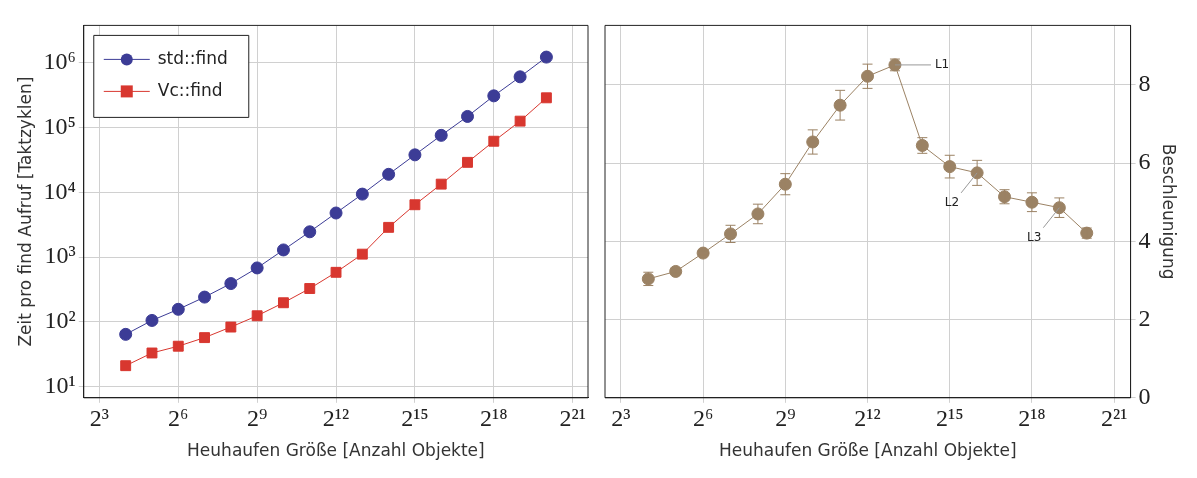 The width and height of the screenshot is (1197, 478). I want to click on annotation: L2, so click(952, 202).